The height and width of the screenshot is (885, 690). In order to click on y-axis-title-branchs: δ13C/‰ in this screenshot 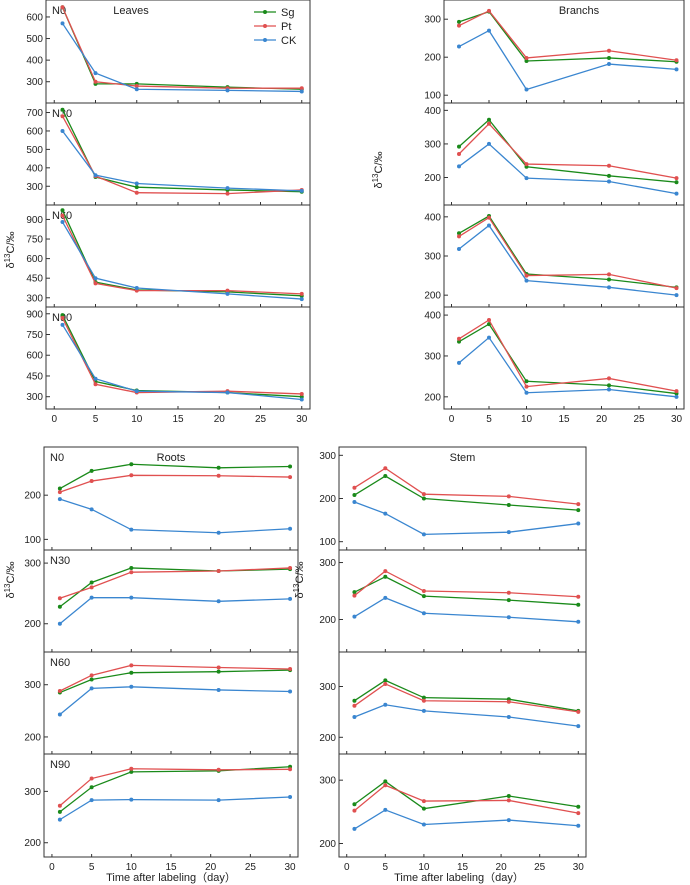, I will do `click(378, 169)`.